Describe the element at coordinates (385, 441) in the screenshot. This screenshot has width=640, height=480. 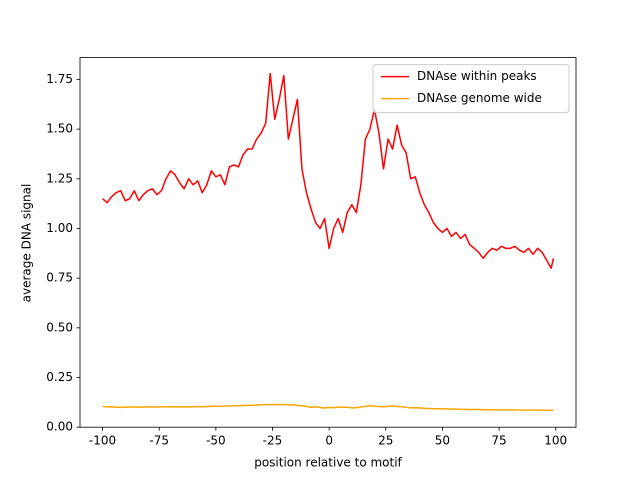
I see `x-tick-label: 25` at that location.